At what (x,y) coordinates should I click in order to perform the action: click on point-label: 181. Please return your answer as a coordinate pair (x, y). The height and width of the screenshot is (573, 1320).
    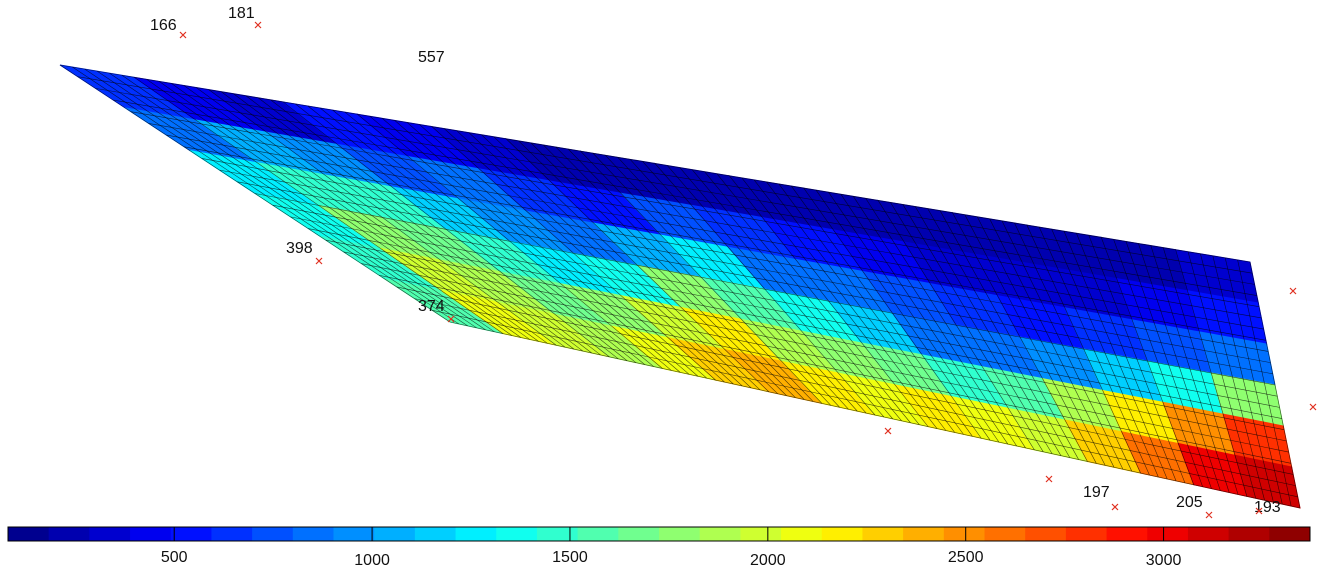
    Looking at the image, I should click on (241, 13).